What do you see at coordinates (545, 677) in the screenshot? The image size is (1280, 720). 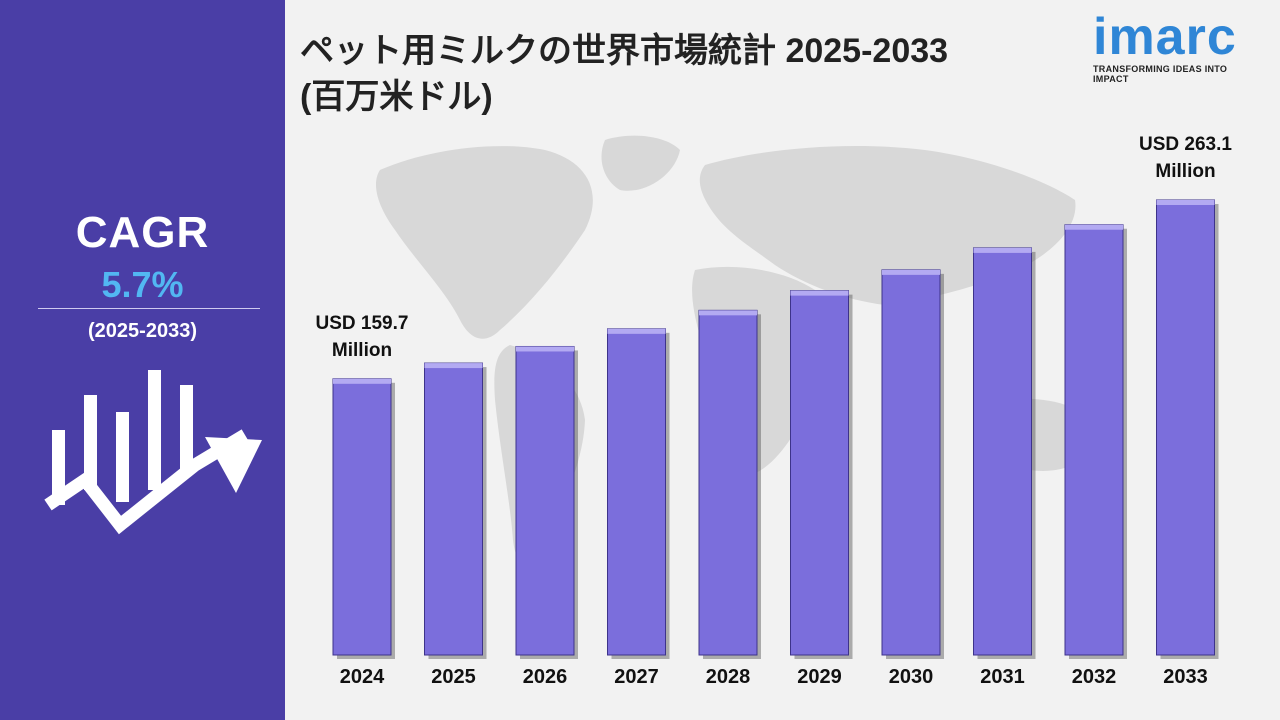 I see `x-tick-label: 2026` at bounding box center [545, 677].